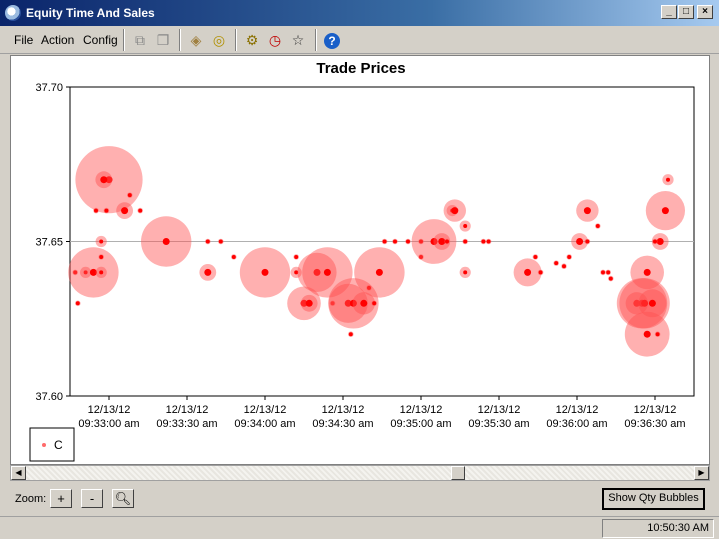 This screenshot has height=539, width=719. Describe the element at coordinates (359, 527) in the screenshot. I see `status-bar: 10:50:30 AM` at that location.